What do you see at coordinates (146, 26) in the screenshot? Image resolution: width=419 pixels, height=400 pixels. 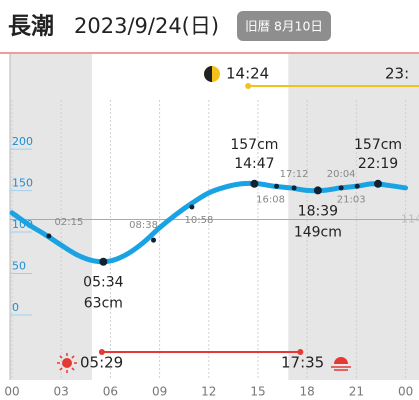 I see `date: 2023/9/24(日)` at bounding box center [146, 26].